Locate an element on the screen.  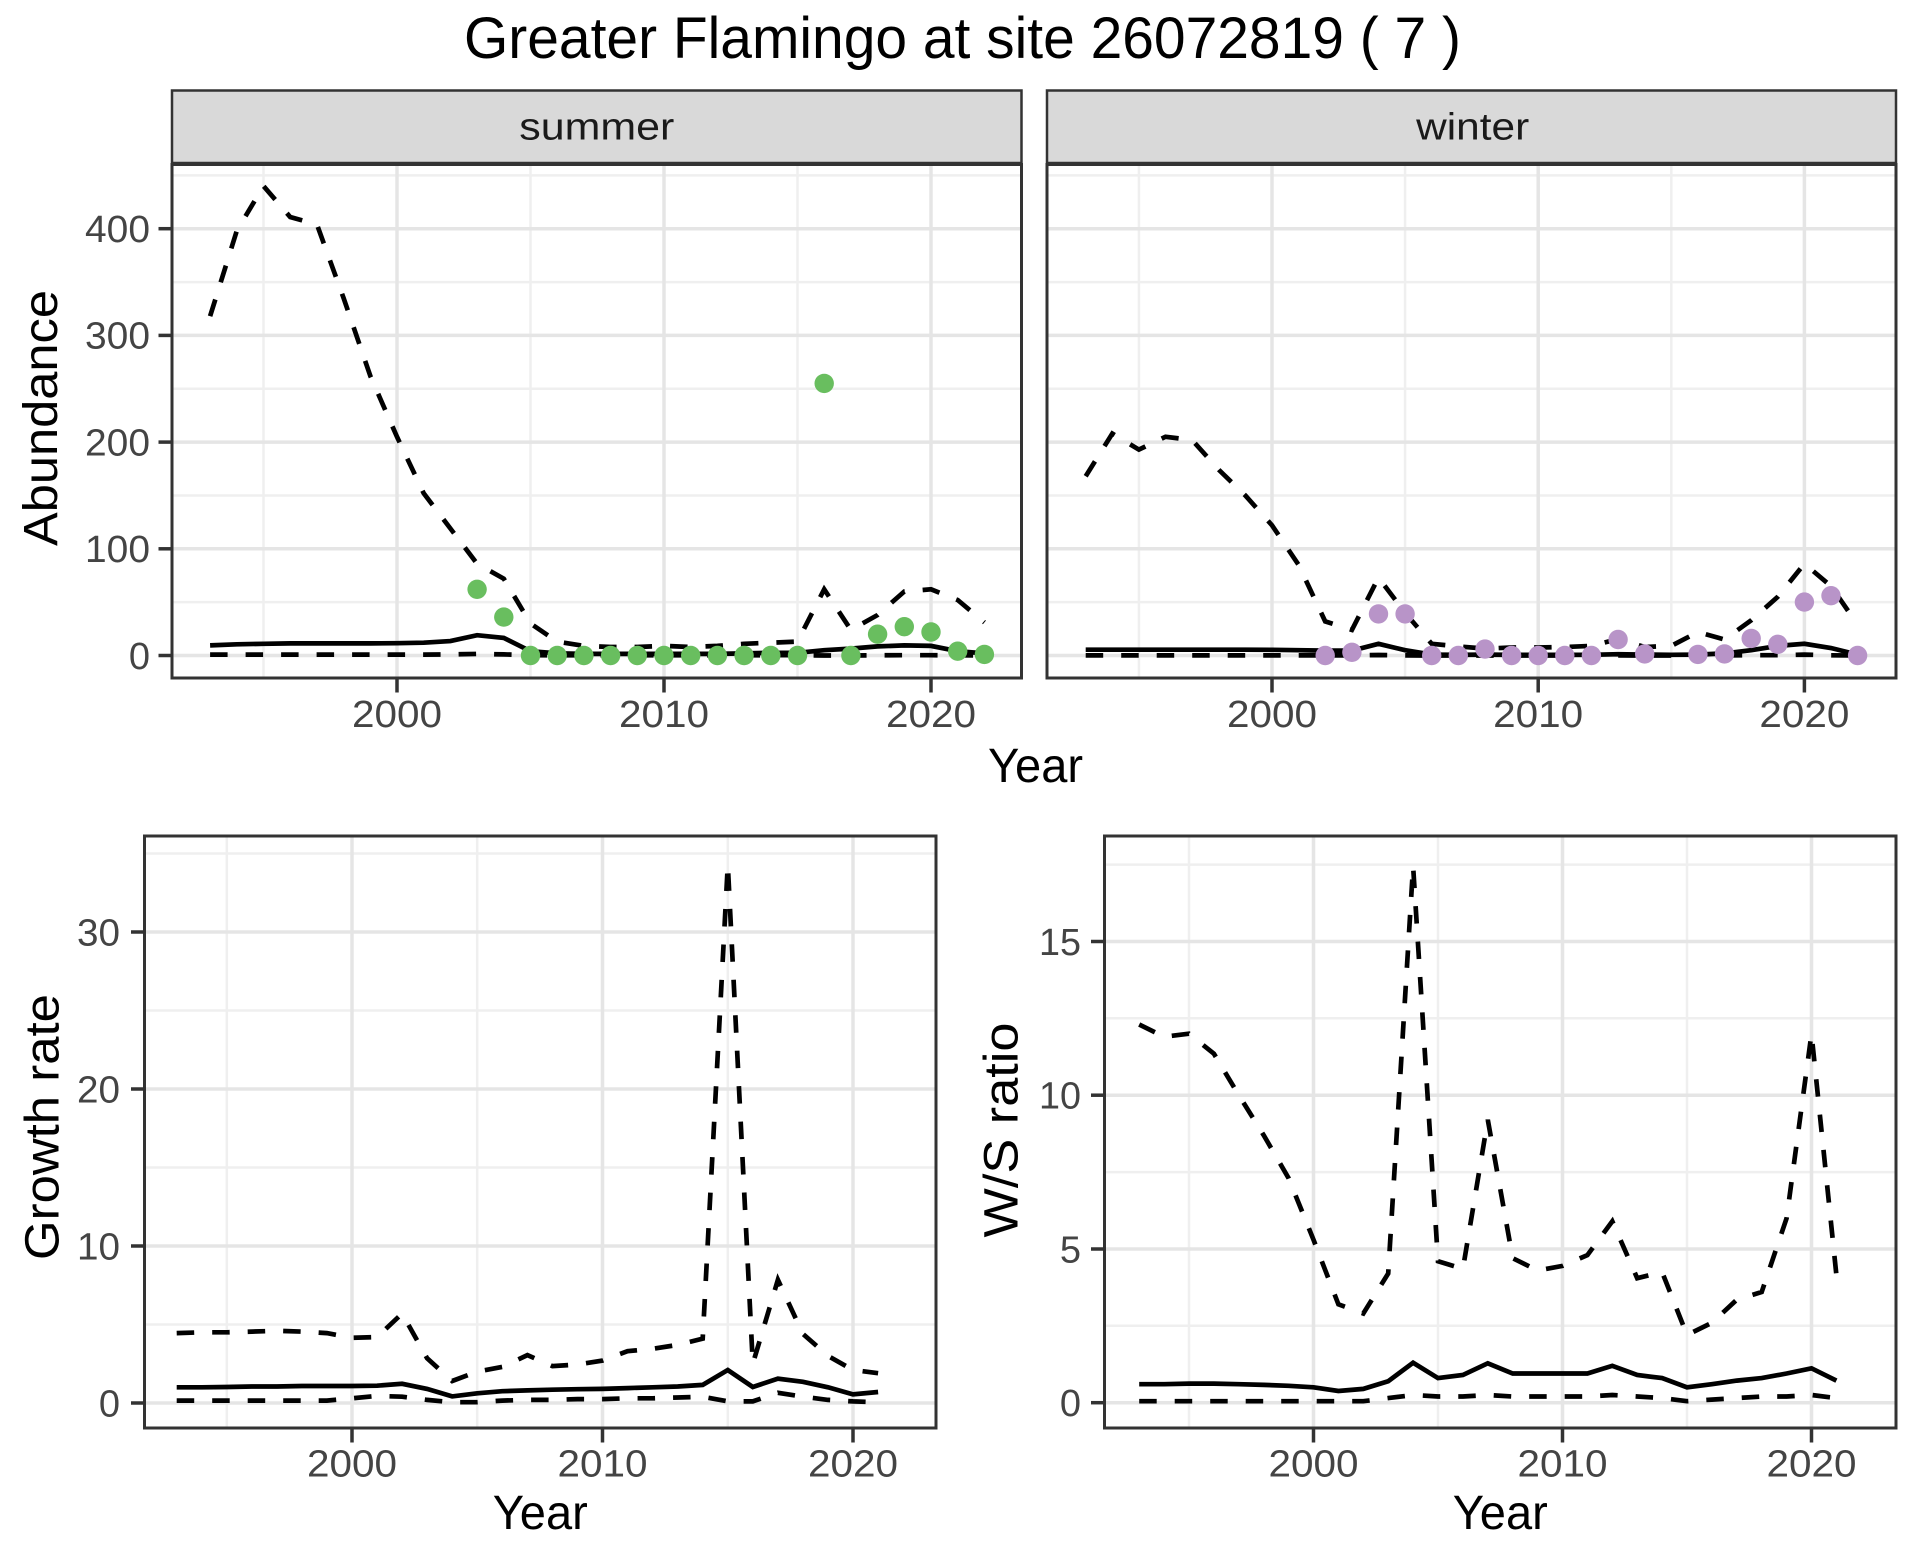
svg-text: 30 is located at coordinates (98, 933).